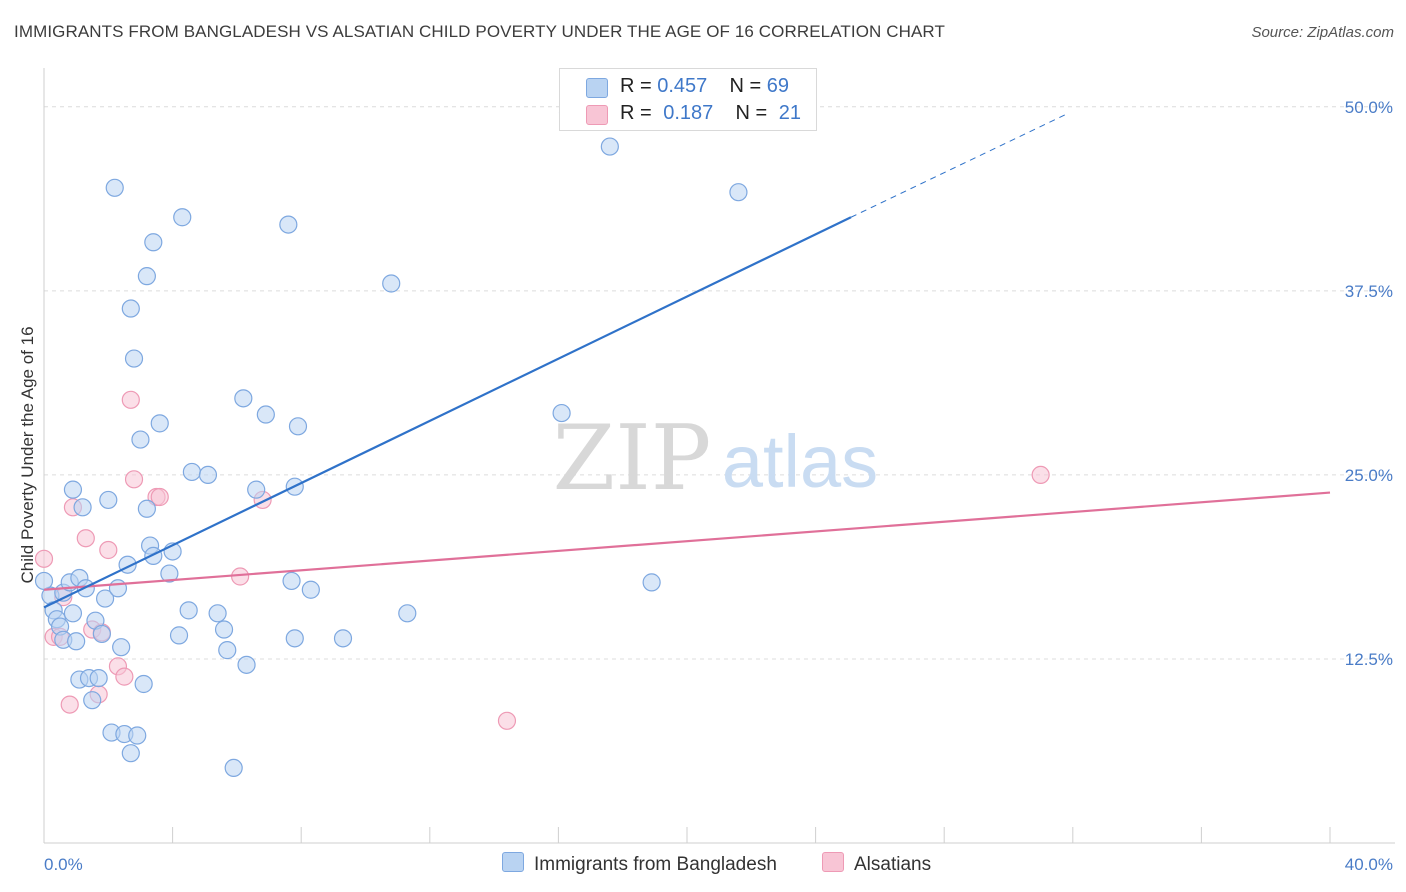 Image resolution: width=1406 pixels, height=892 pixels. I want to click on legend-label-alsatians: Alsatians, so click(893, 864).